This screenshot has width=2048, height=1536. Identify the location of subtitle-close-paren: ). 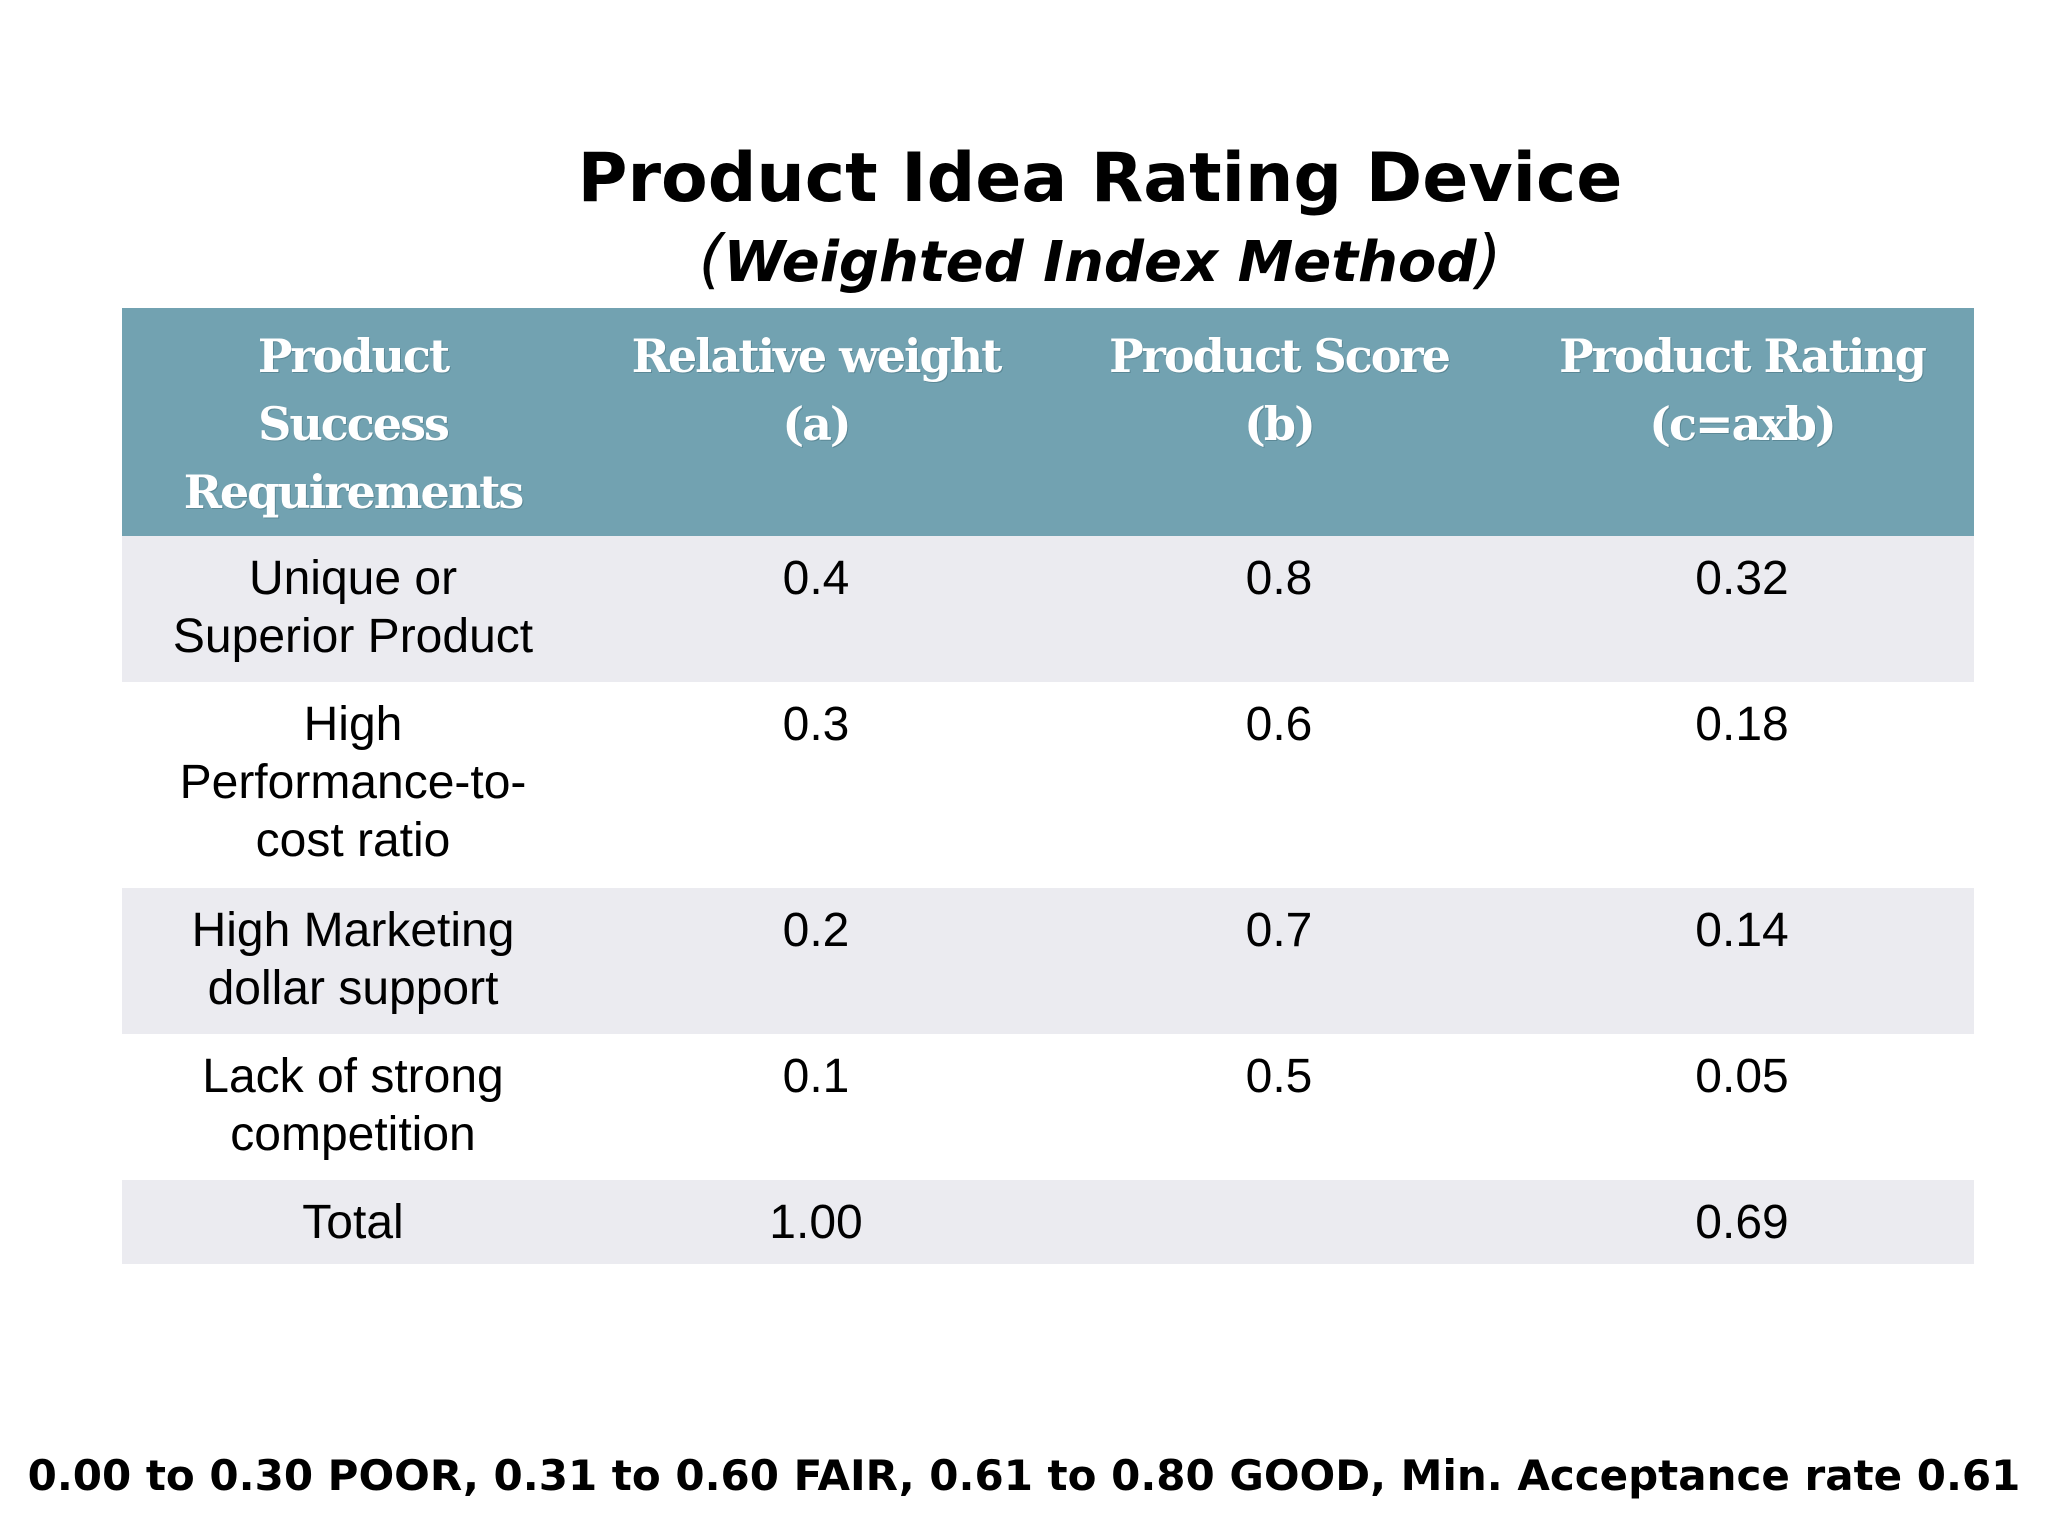
(1489, 260).